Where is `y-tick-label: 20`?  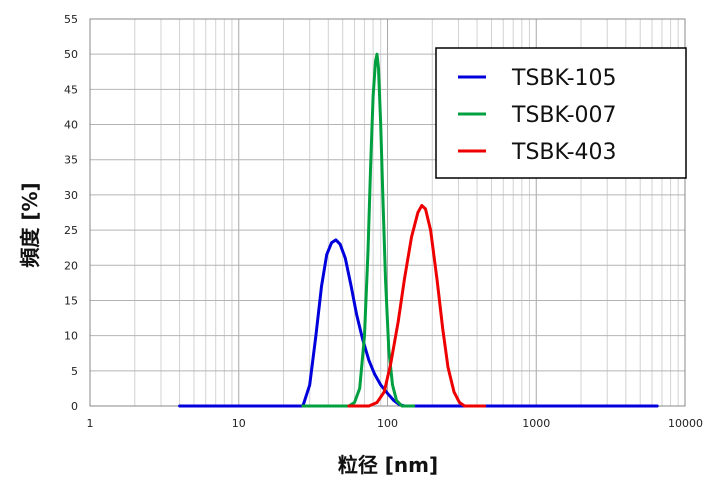 y-tick-label: 20 is located at coordinates (71, 265).